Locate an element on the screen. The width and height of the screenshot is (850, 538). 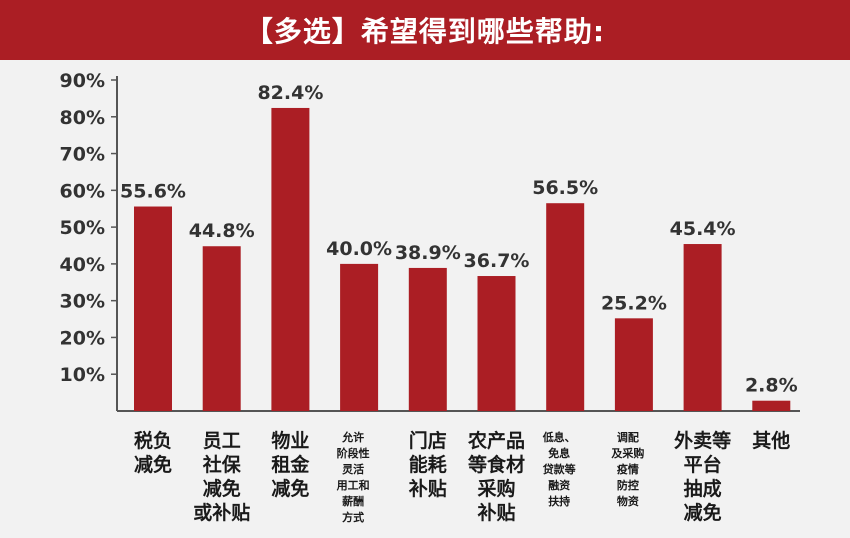
chart-title: 【多选】希望得到哪些帮助: is located at coordinates (425, 31).